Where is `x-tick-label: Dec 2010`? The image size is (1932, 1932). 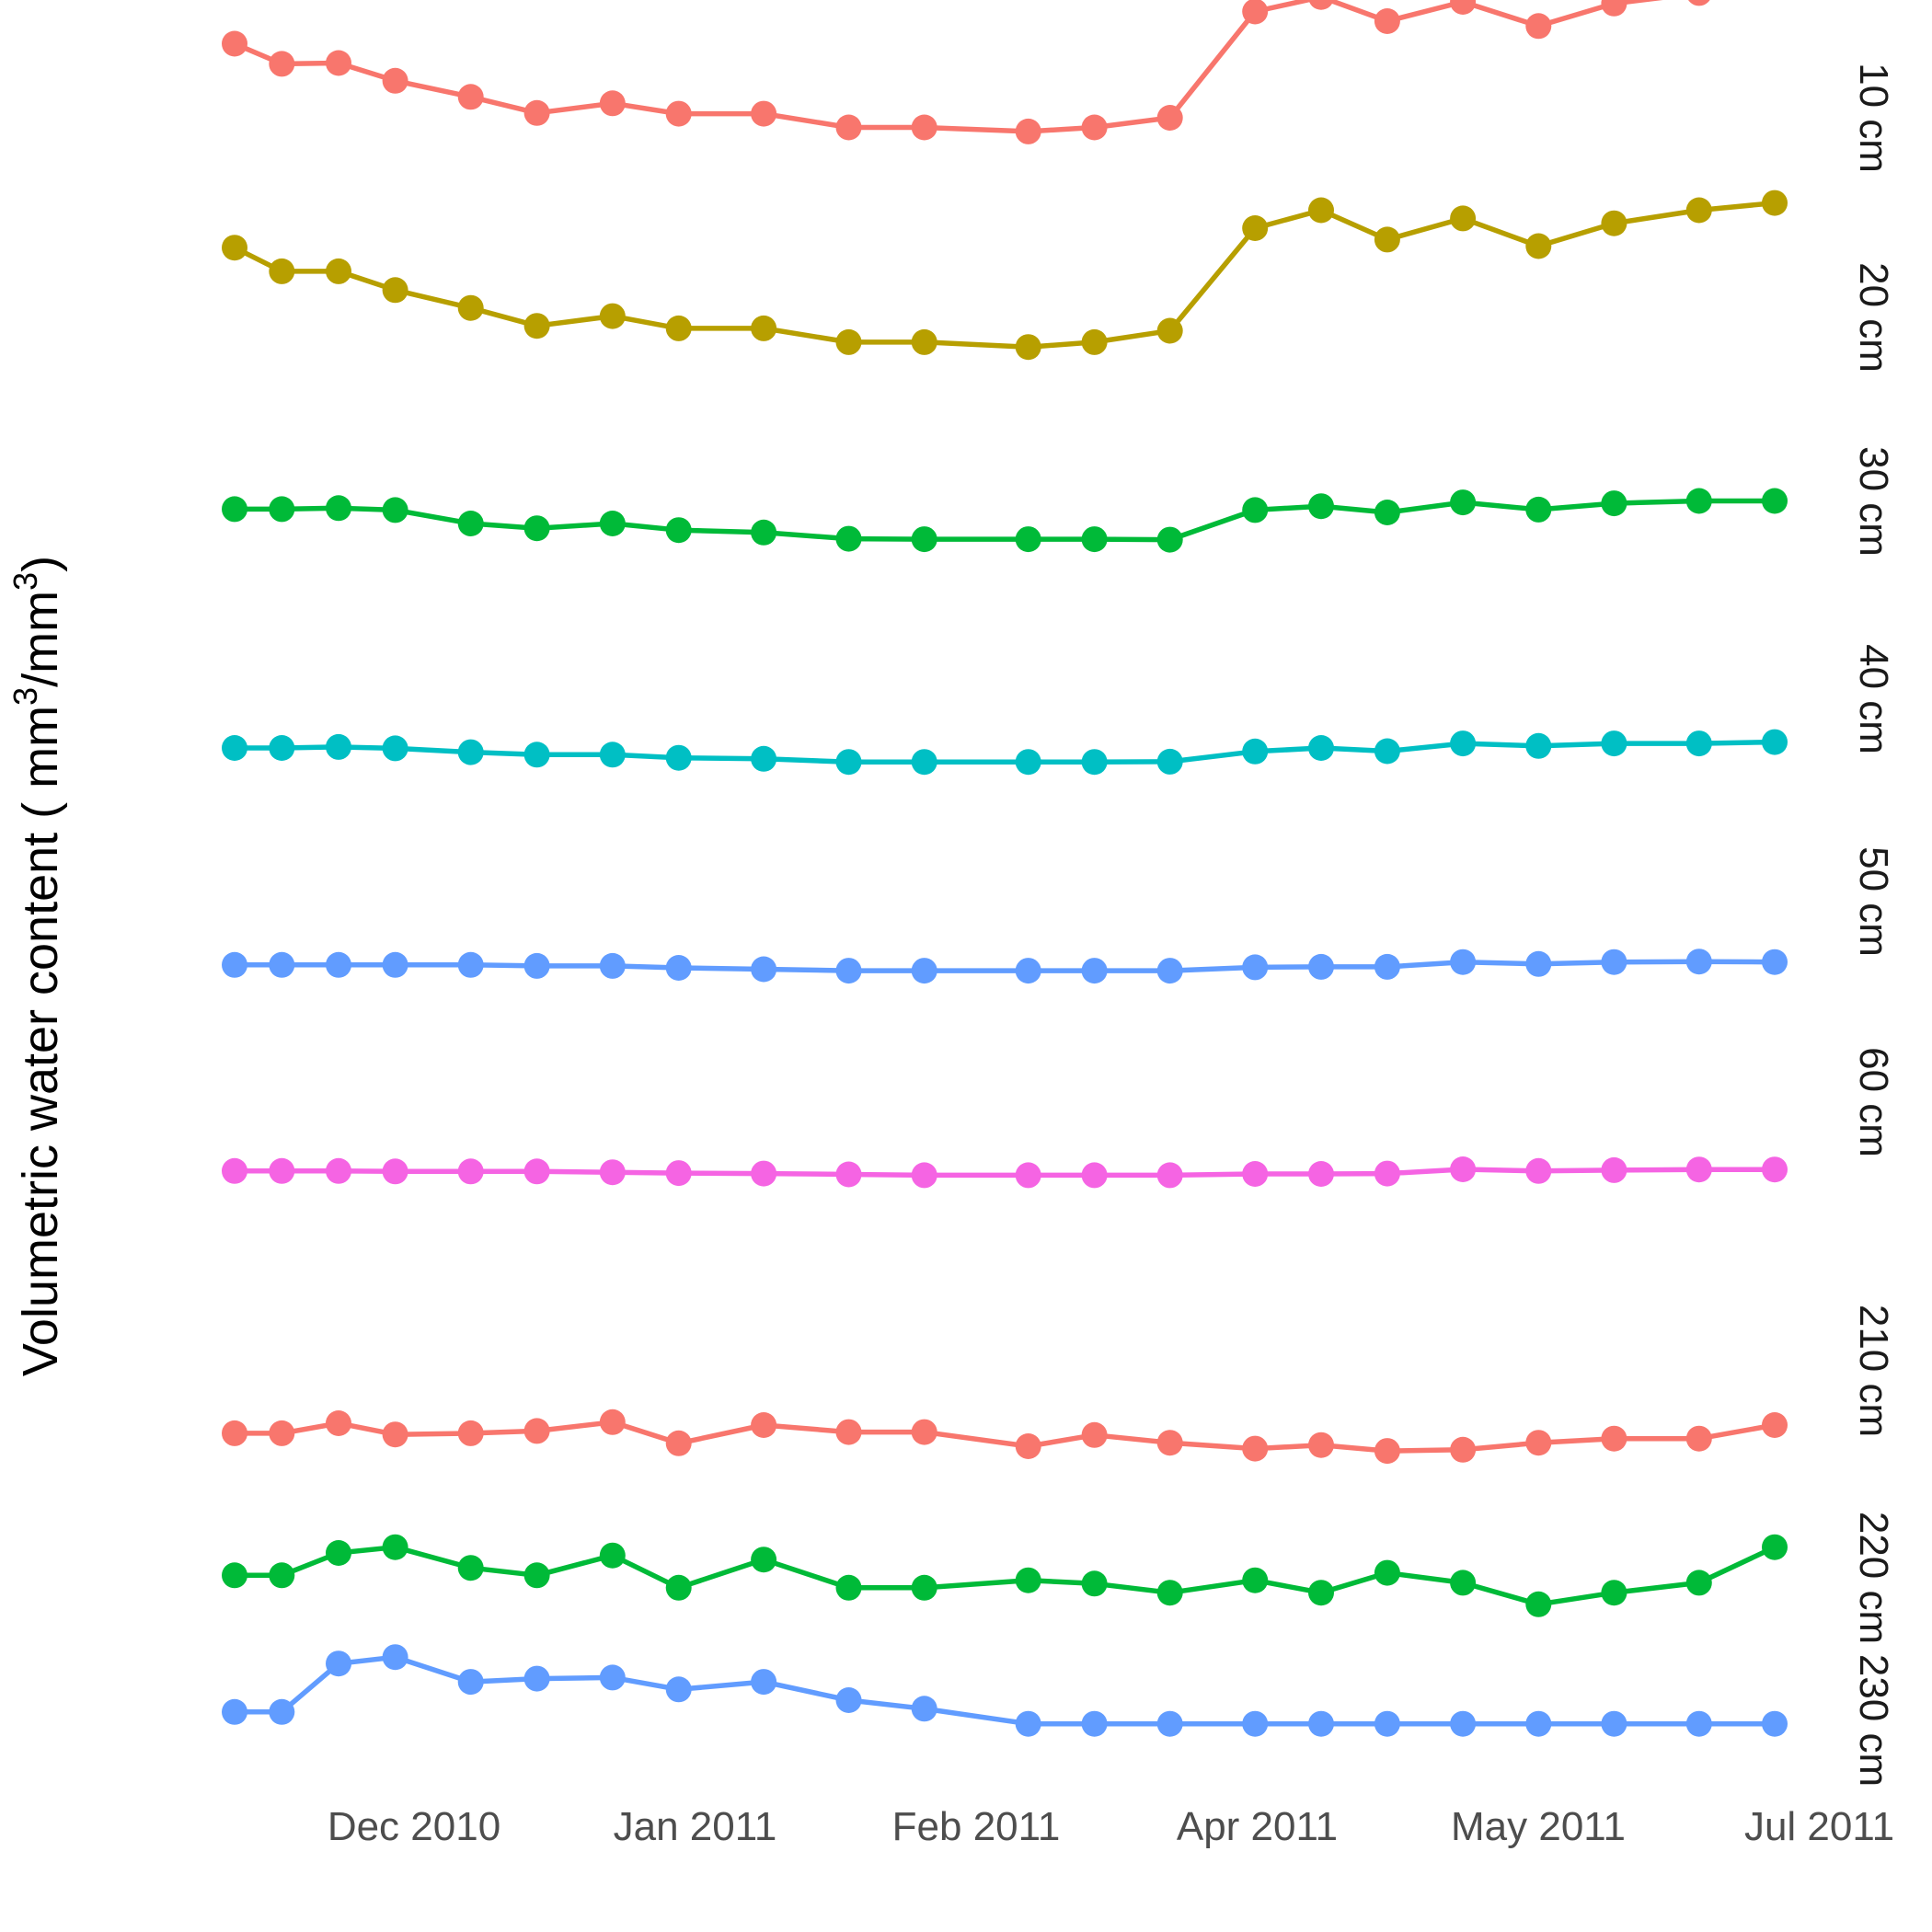
x-tick-label: Dec 2010 is located at coordinates (414, 1826).